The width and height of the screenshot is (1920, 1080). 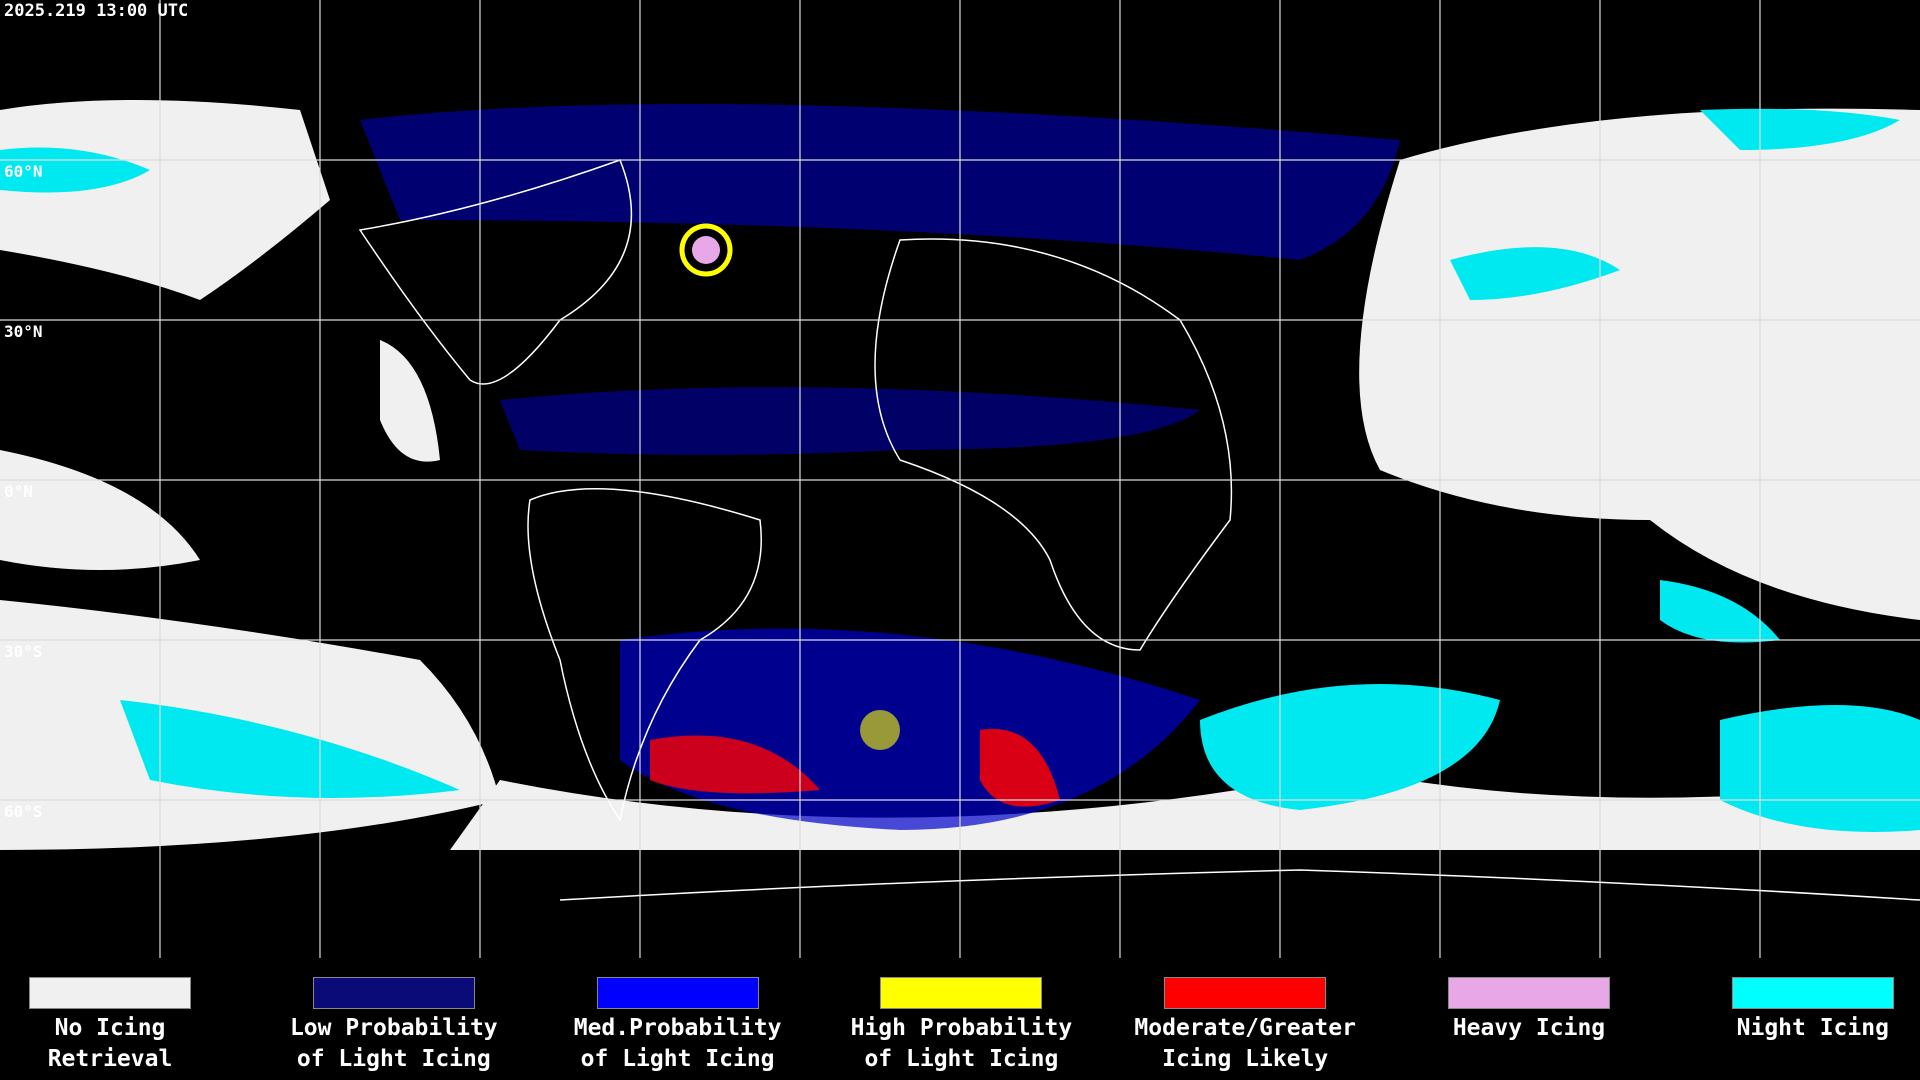 What do you see at coordinates (1812, 1028) in the screenshot?
I see `legend-label: Night Icing` at bounding box center [1812, 1028].